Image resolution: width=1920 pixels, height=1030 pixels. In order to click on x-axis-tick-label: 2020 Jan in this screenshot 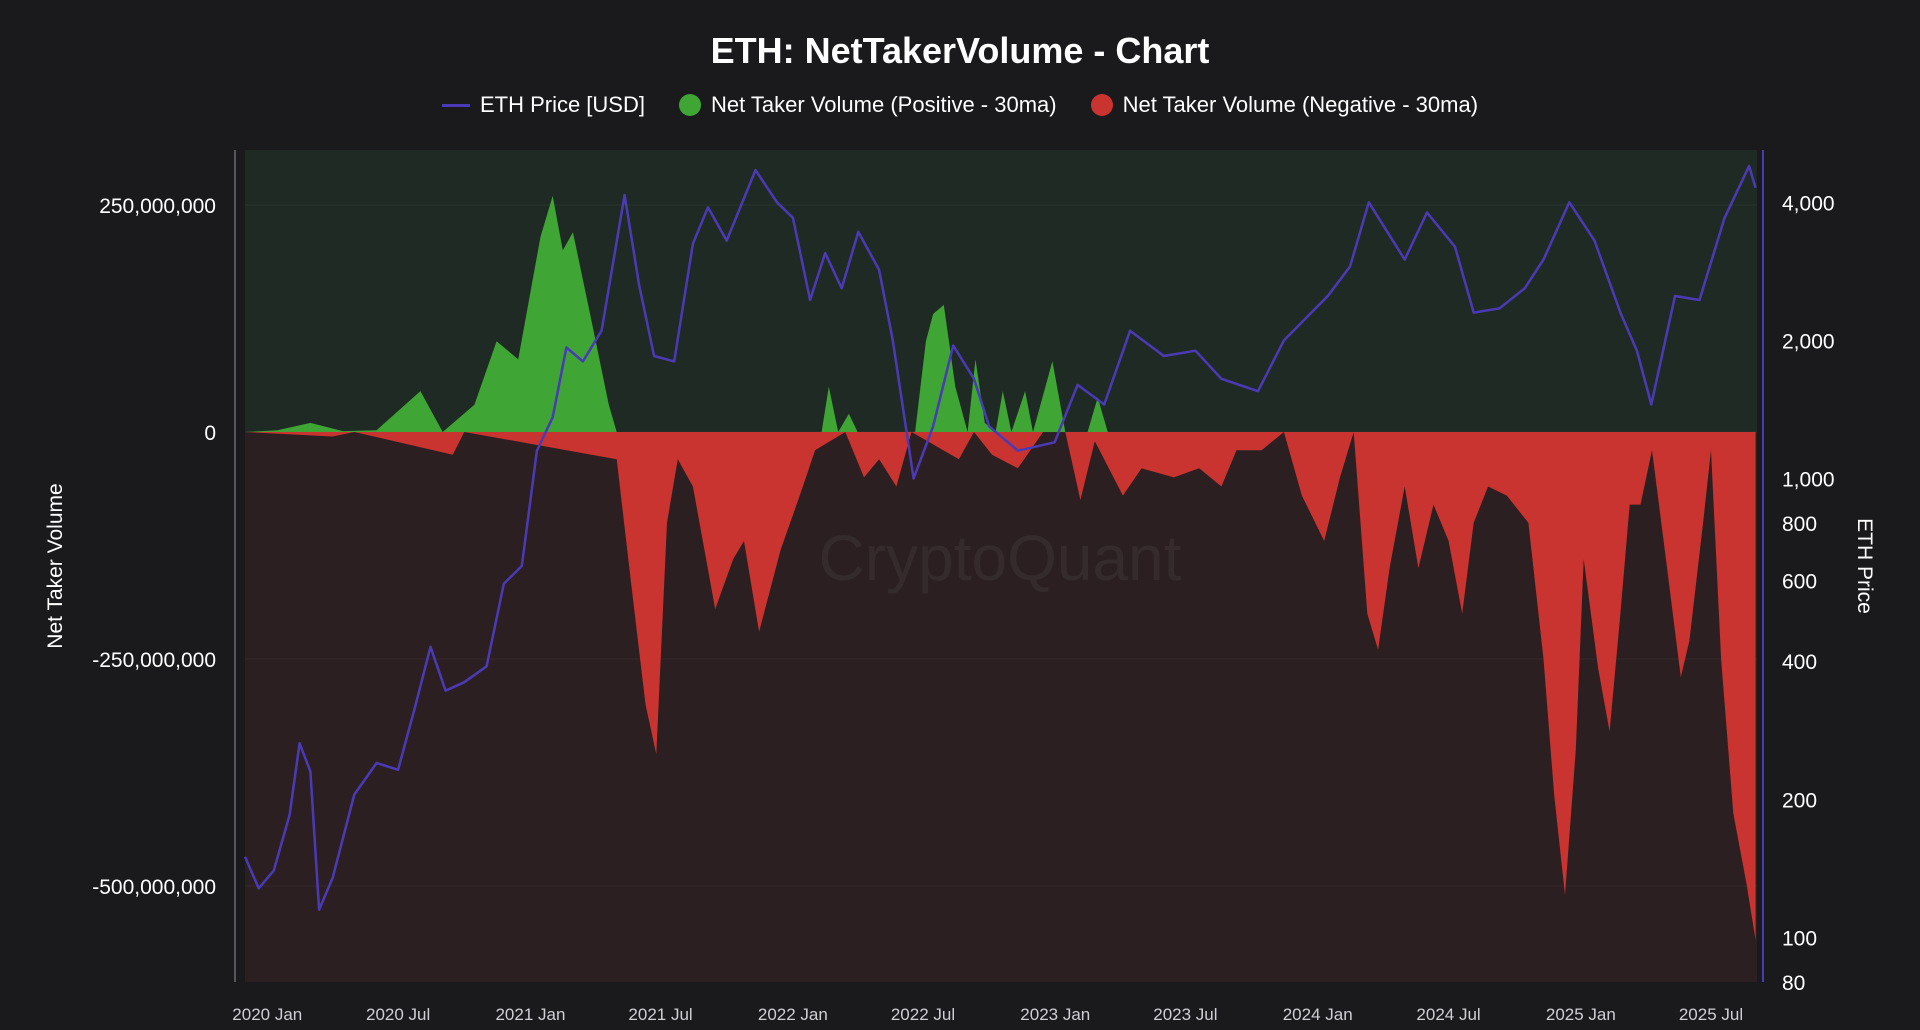, I will do `click(267, 1014)`.